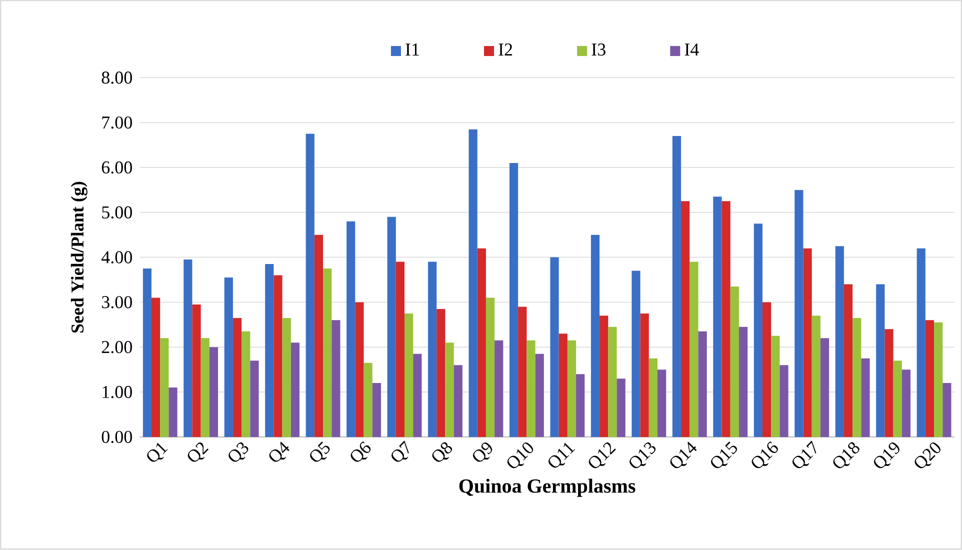  Describe the element at coordinates (505, 50) in the screenshot. I see `legend-label: I2` at that location.